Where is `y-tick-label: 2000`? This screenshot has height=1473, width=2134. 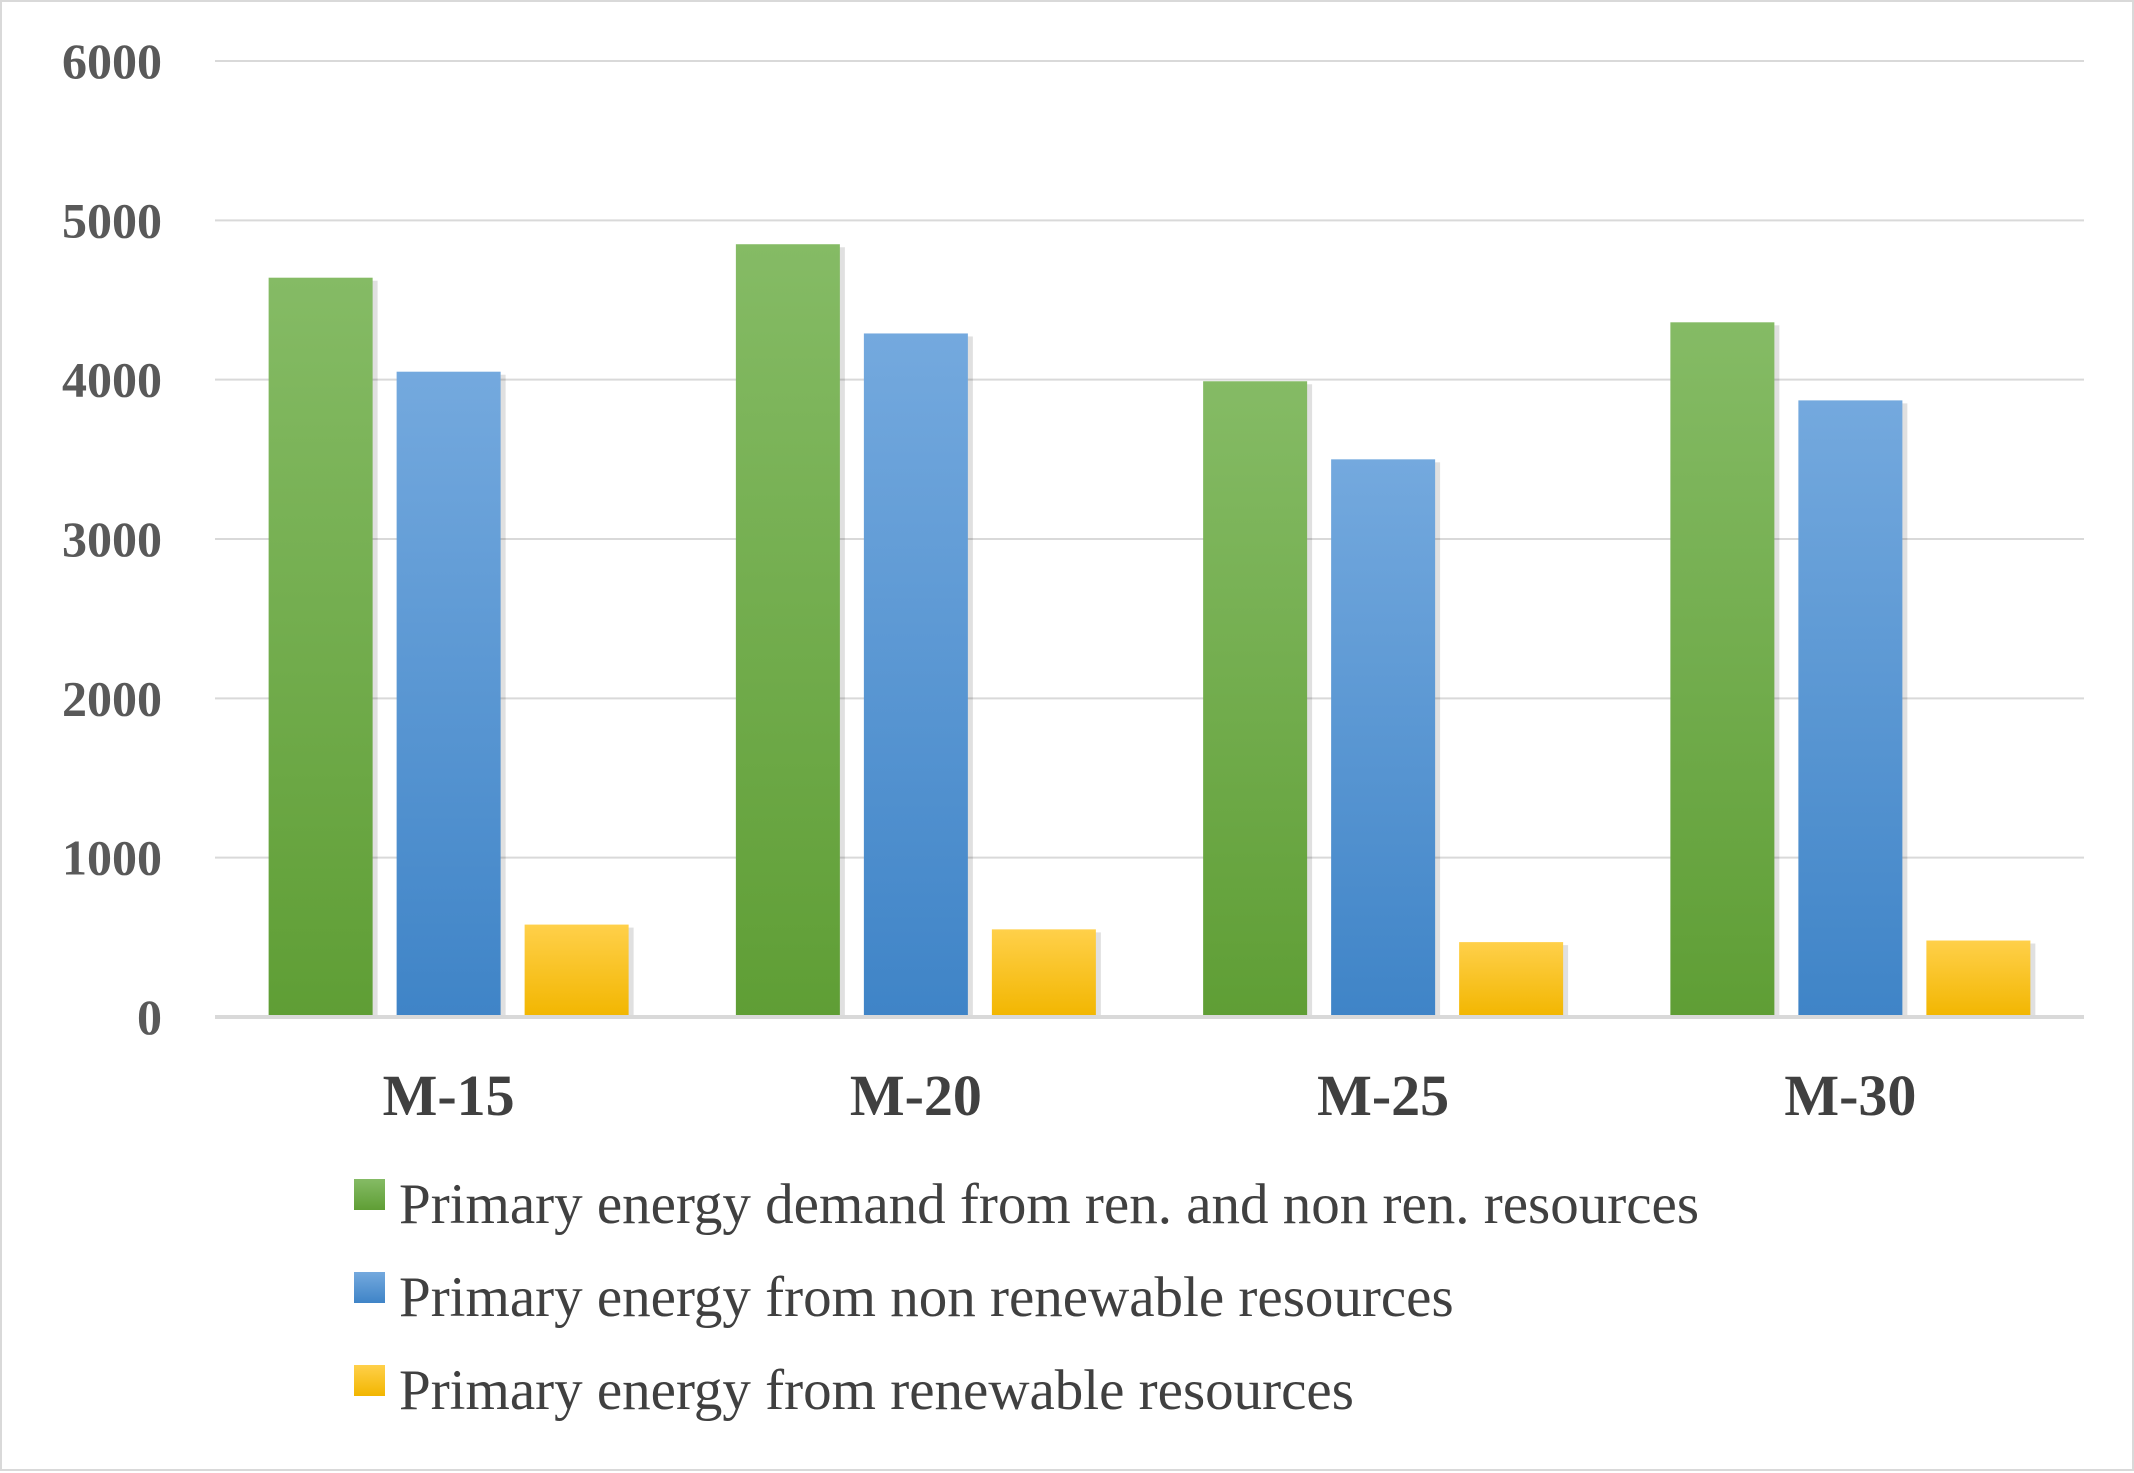
y-tick-label: 2000 is located at coordinates (112, 698).